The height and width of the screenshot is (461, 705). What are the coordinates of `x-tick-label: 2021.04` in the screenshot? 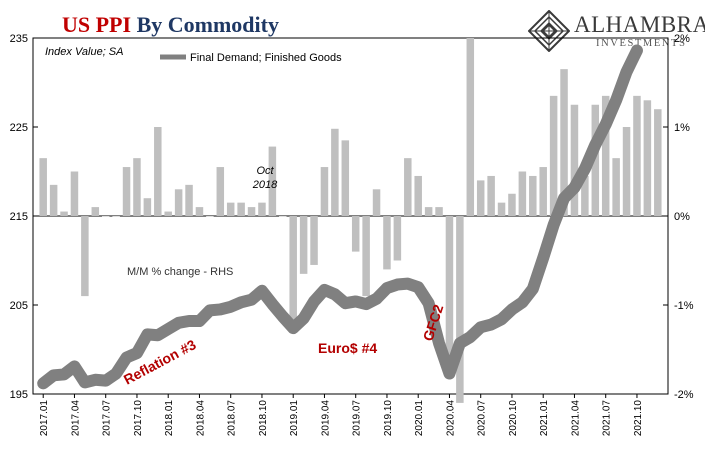 It's located at (575, 418).